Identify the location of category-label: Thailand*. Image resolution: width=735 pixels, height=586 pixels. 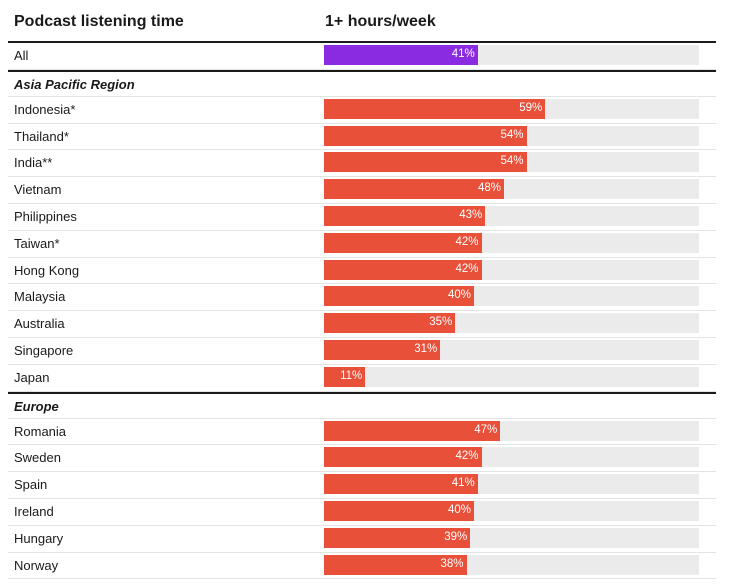
(41, 136).